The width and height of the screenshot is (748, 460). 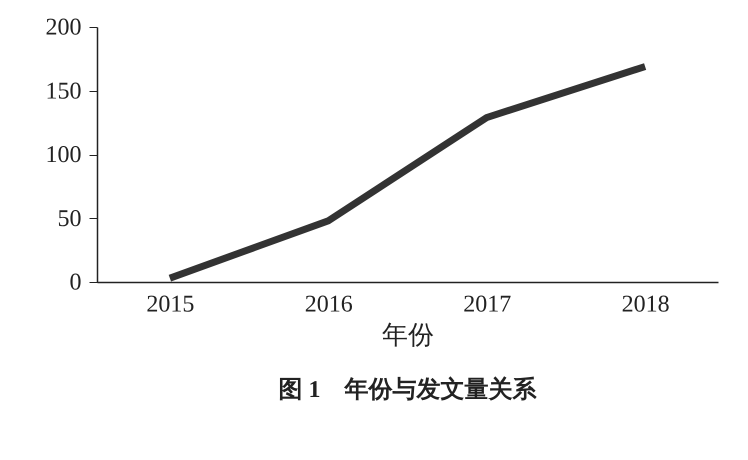 I want to click on y-tick-label: 0, so click(x=76, y=283).